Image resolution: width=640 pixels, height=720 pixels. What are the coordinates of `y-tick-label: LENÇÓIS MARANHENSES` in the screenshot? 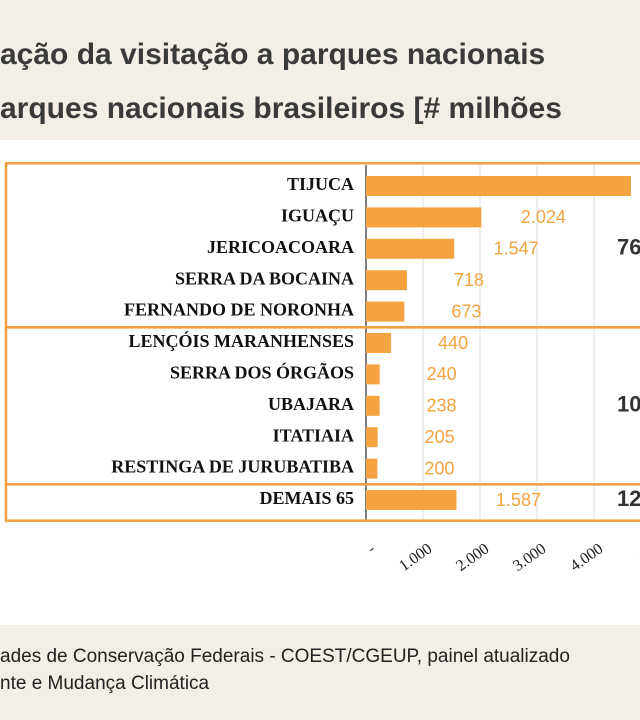 It's located at (241, 340).